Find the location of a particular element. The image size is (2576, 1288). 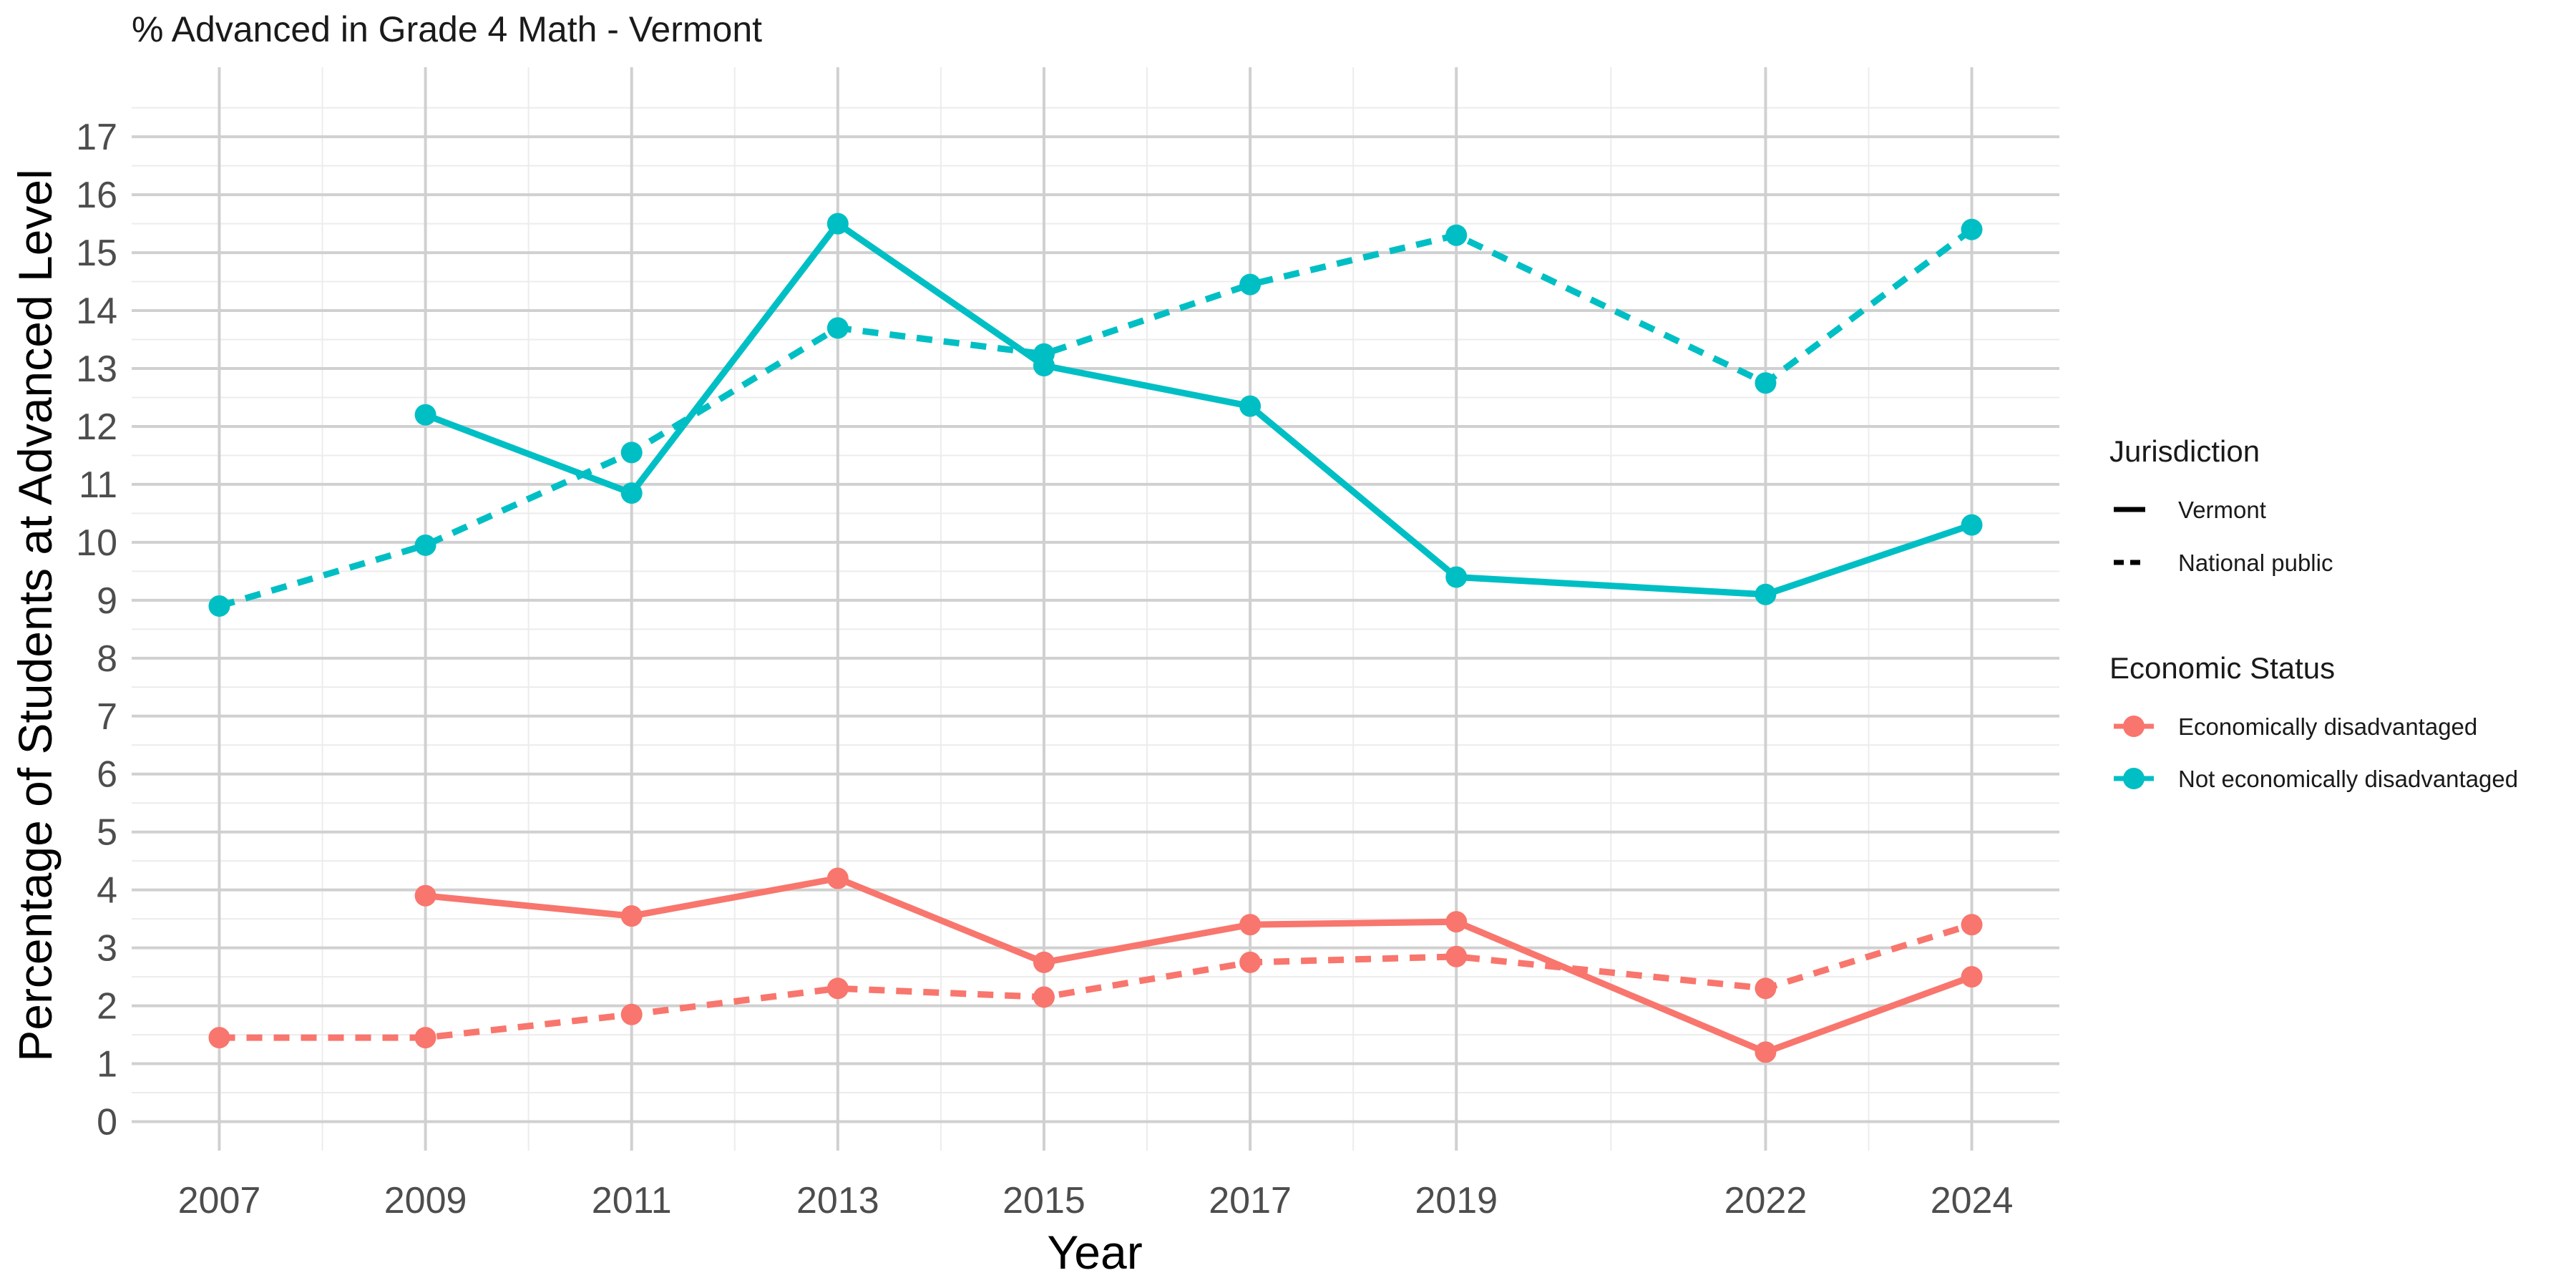

y-tick-label: 13 is located at coordinates (96, 369).